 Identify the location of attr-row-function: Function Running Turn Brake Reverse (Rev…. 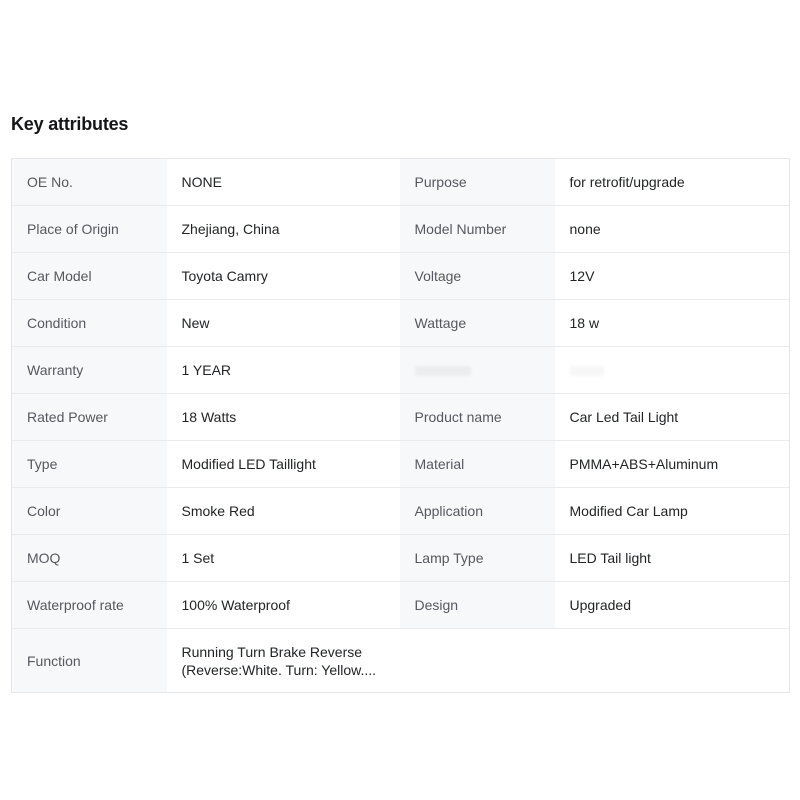
(400, 660).